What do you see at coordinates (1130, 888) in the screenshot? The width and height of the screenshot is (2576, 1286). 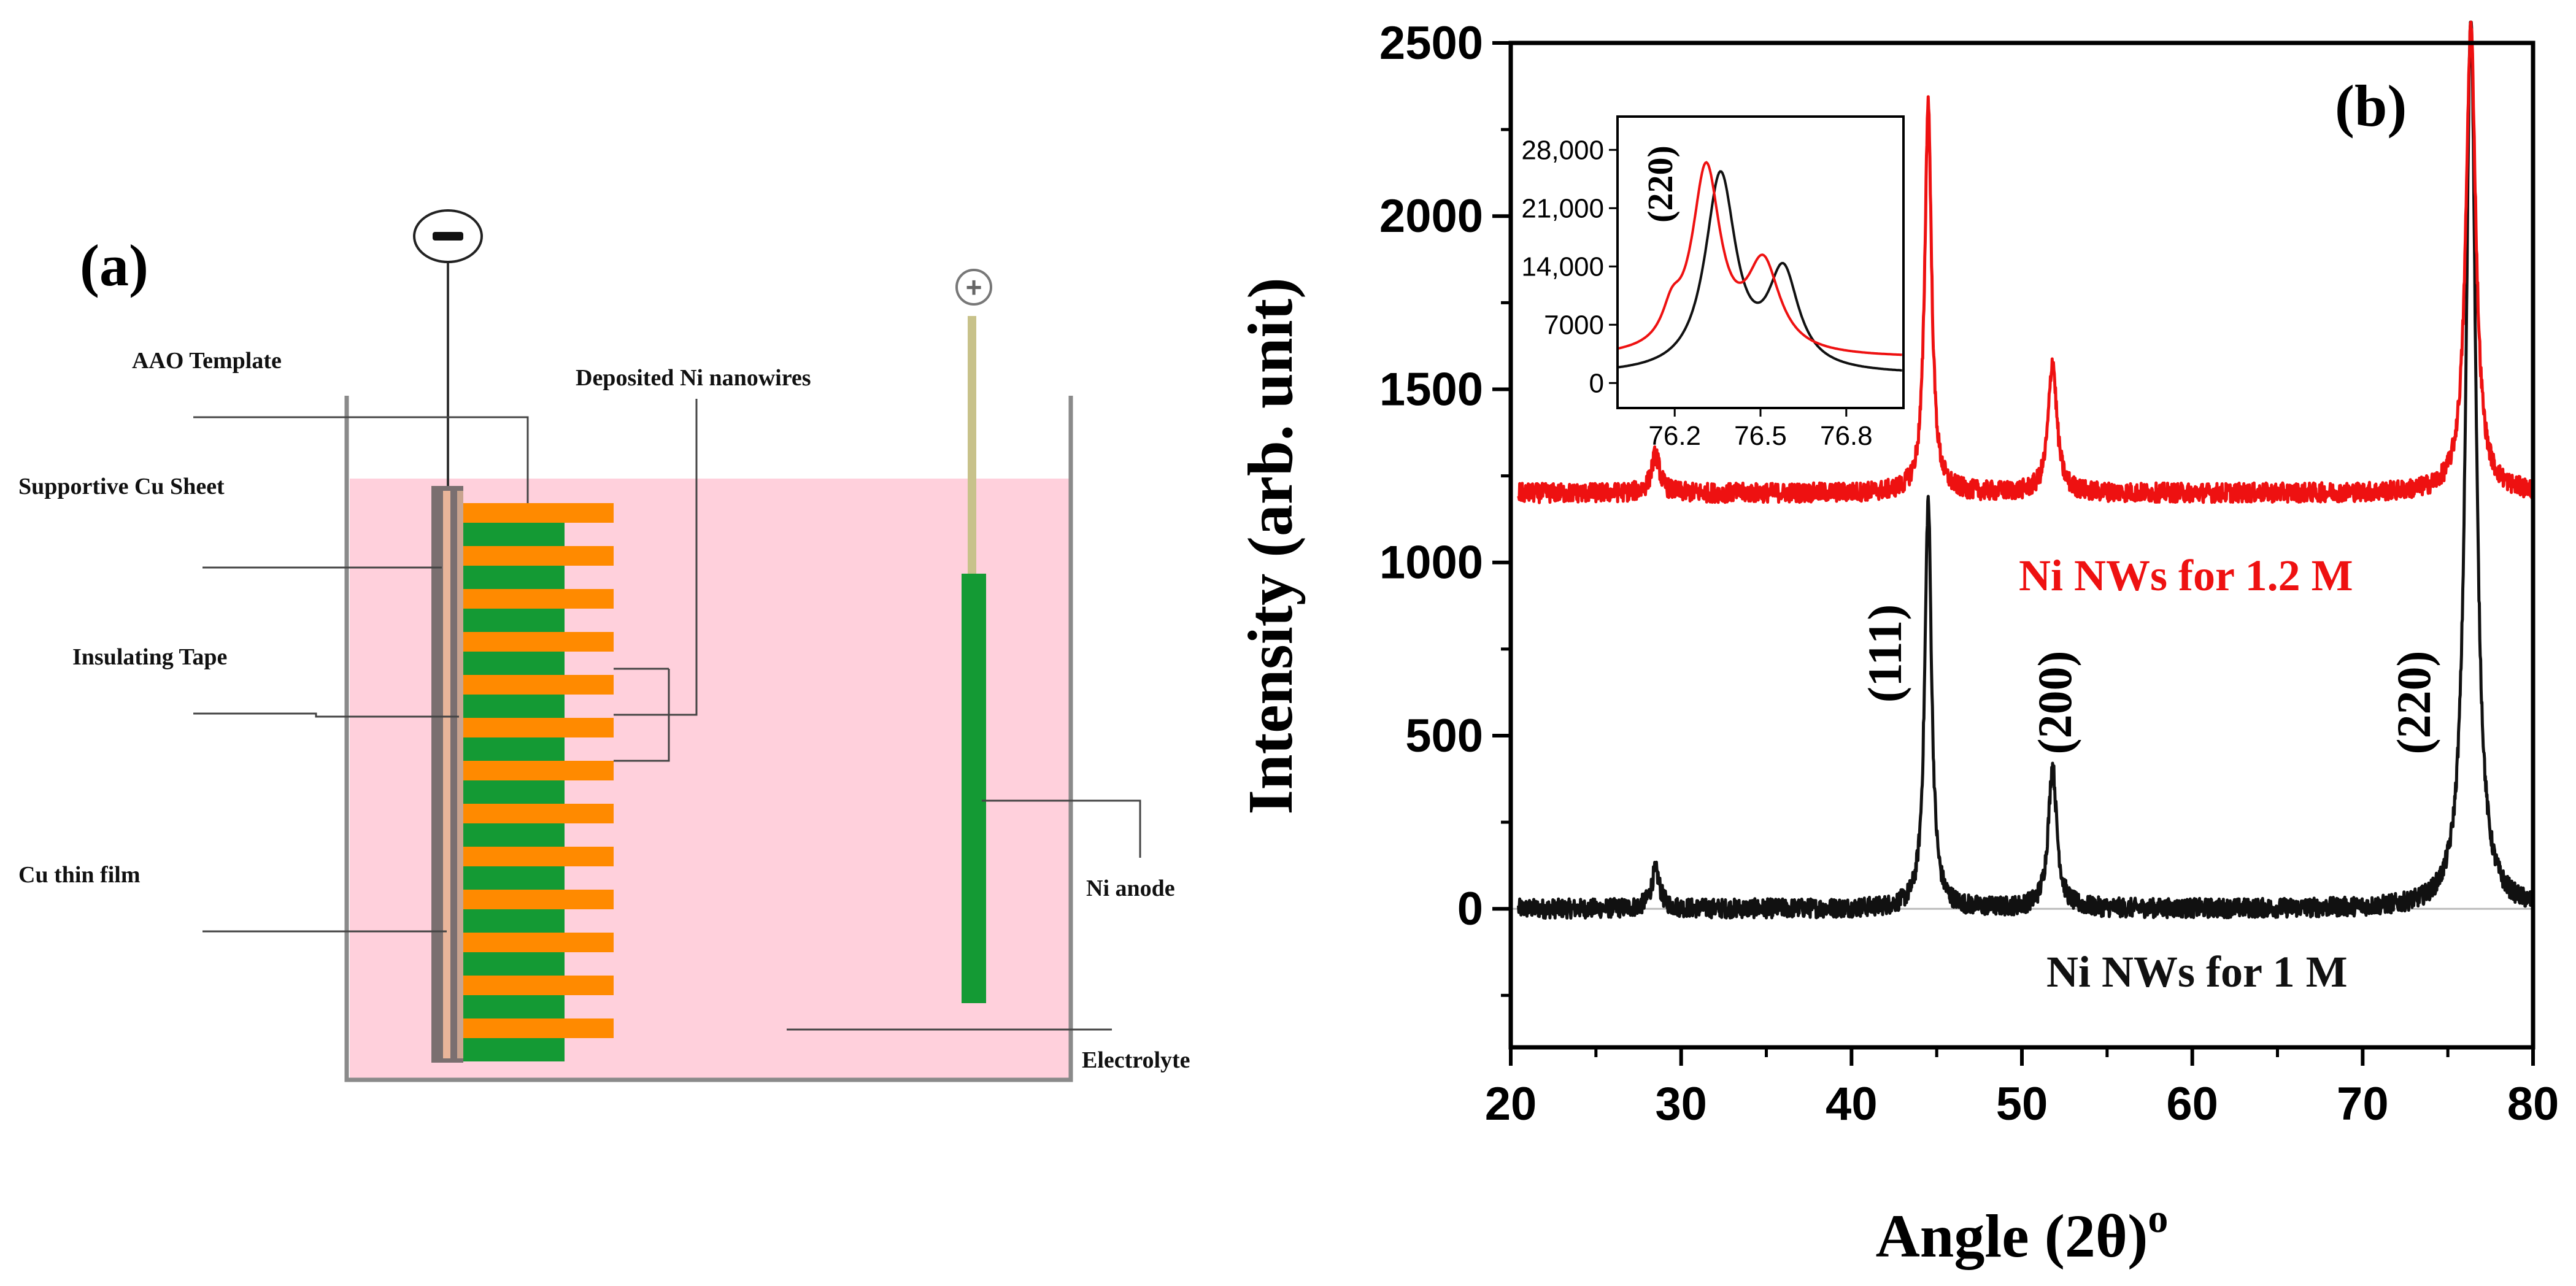 I see `label-ni-anode: Ni anode` at bounding box center [1130, 888].